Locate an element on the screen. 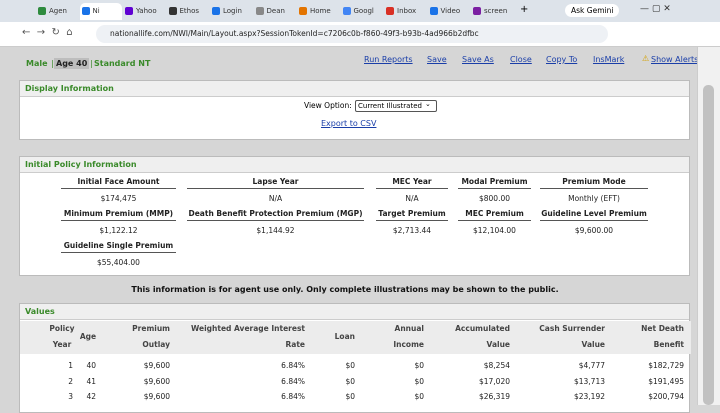 The image size is (720, 413). field-value: $1,144.92 is located at coordinates (275, 230).